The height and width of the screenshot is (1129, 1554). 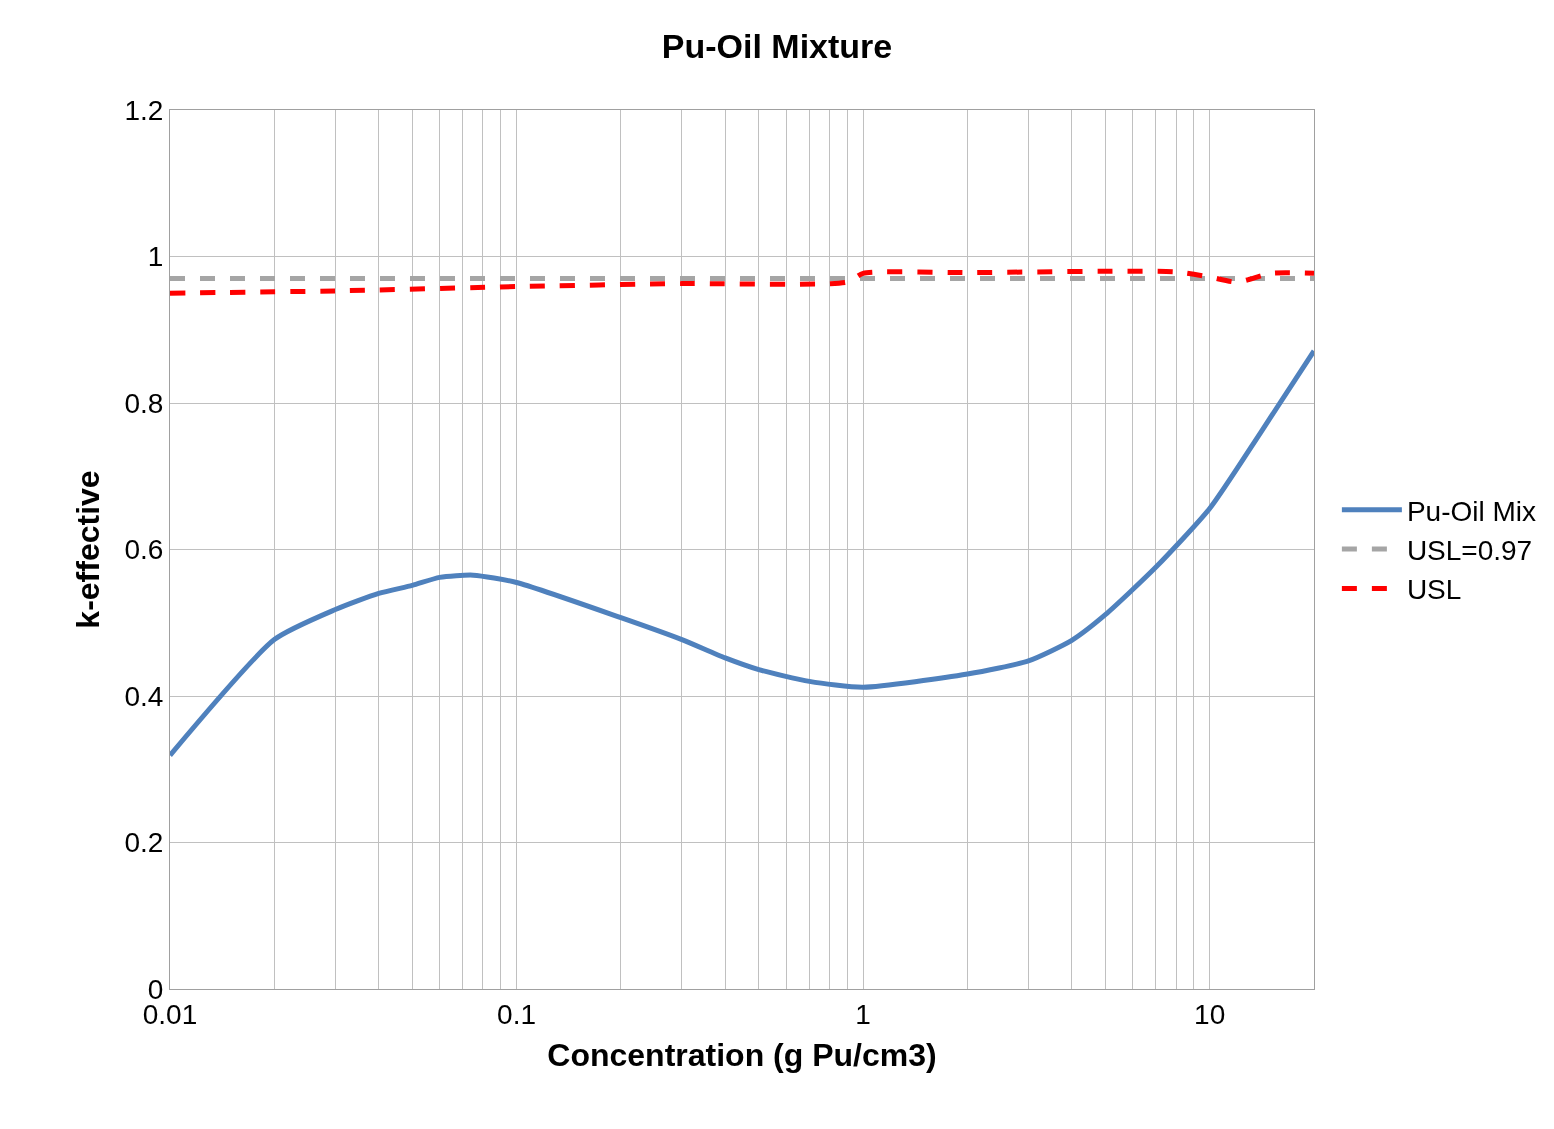 I want to click on x-tick-label: 1, so click(x=863, y=1014).